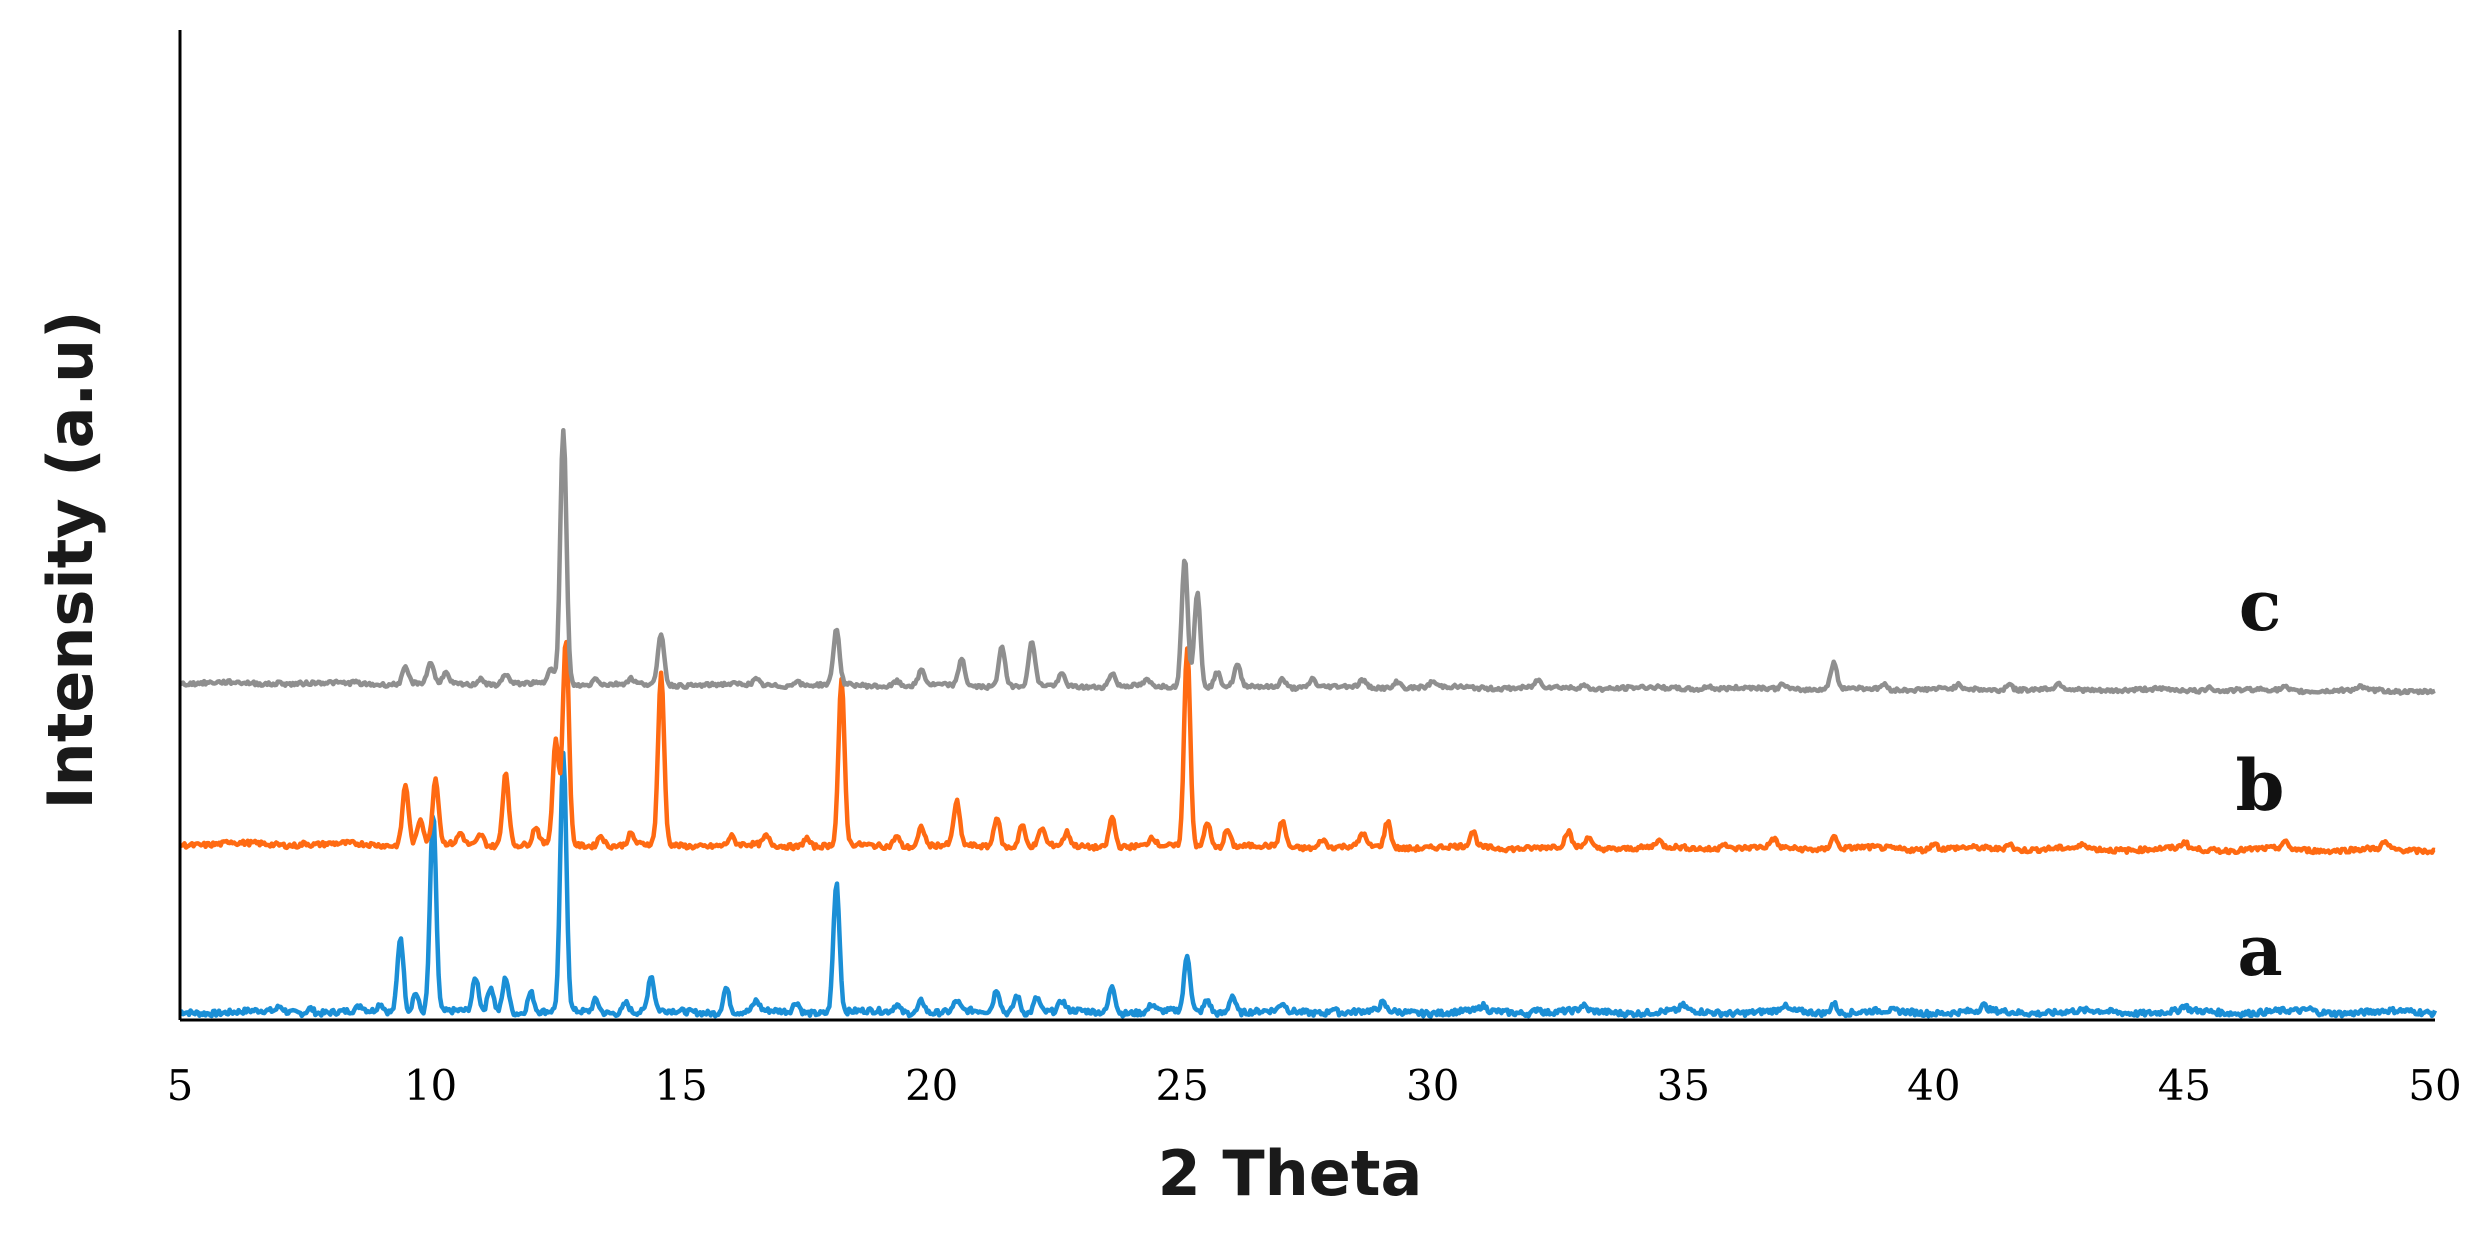 The height and width of the screenshot is (1234, 2477). What do you see at coordinates (931, 1085) in the screenshot?
I see `x-tick-label: 20` at bounding box center [931, 1085].